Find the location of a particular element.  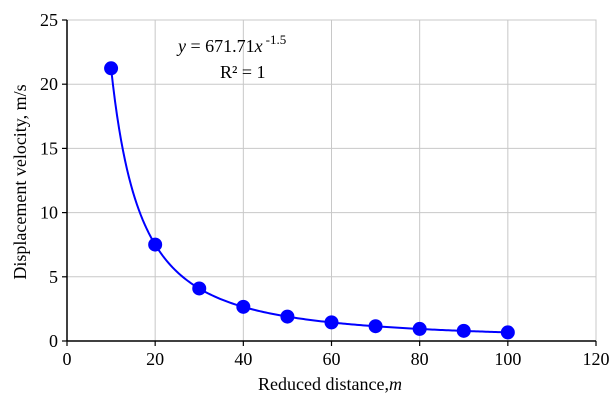

y-tick-label: 10 is located at coordinates (49, 213).